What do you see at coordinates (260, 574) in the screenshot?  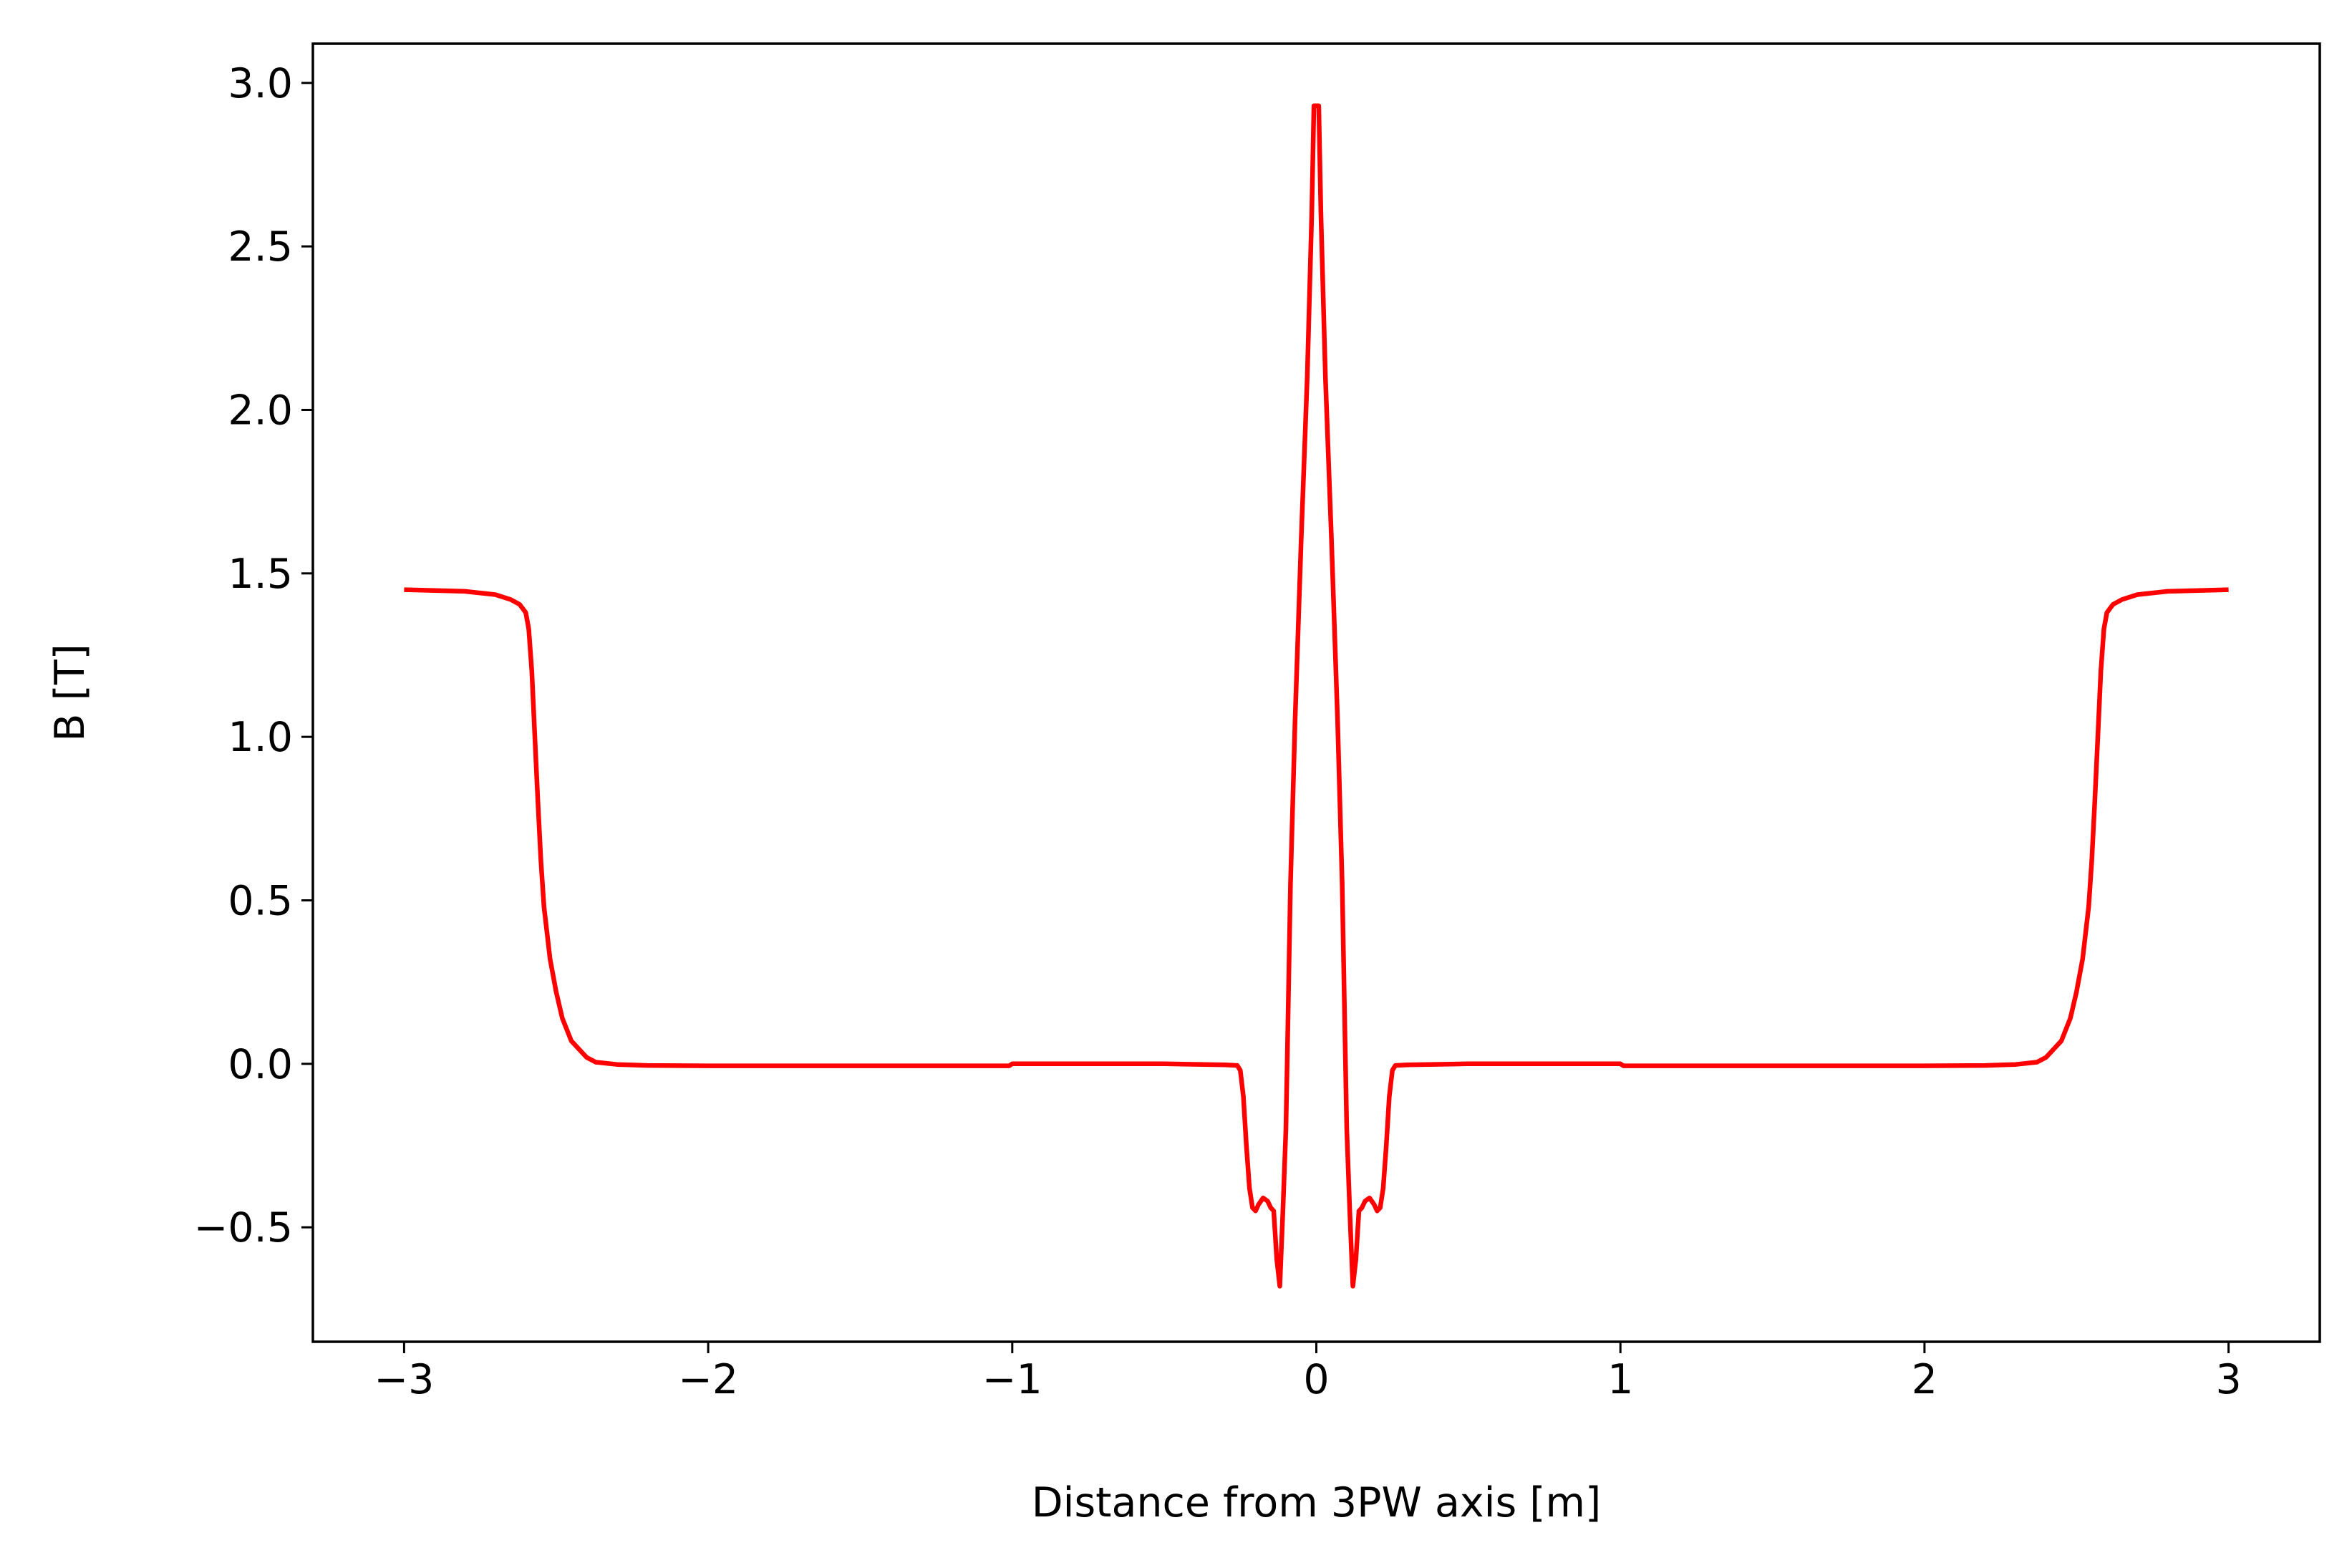 I see `y-tick-label: 1.5` at bounding box center [260, 574].